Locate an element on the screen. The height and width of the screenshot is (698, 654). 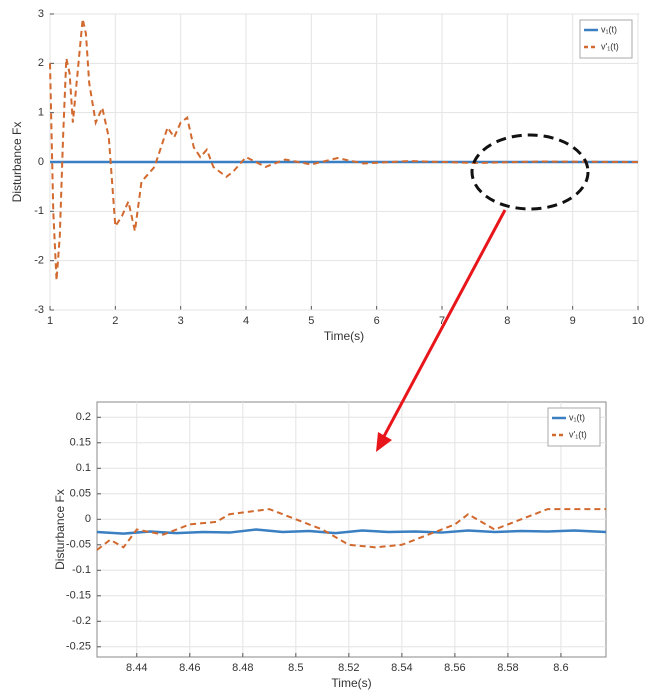
zoom-arrow is located at coordinates (443, 325).